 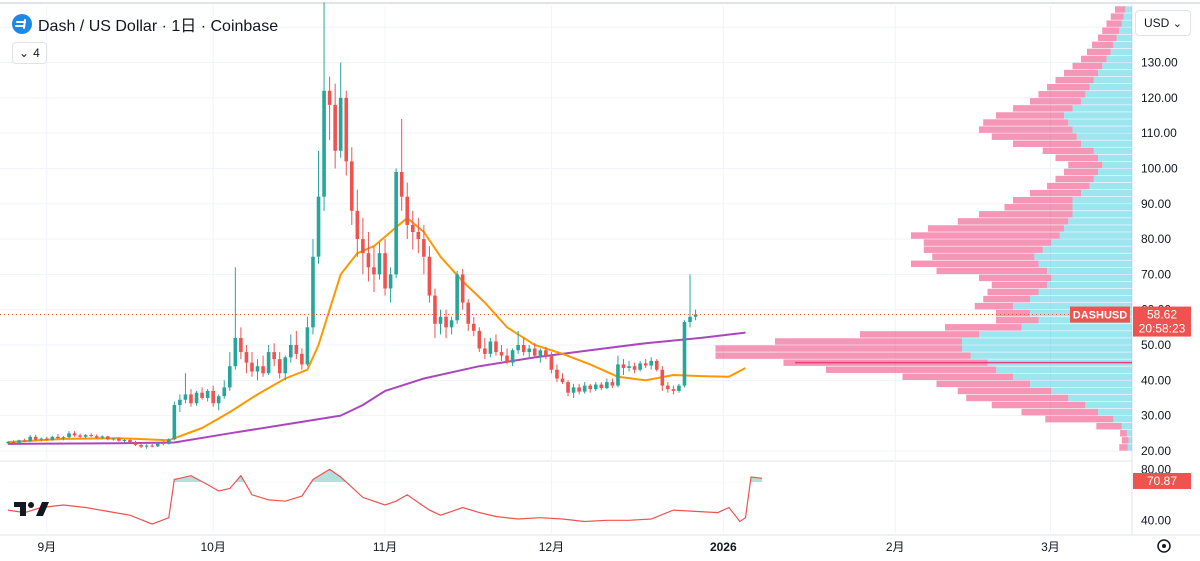 I want to click on sma-200-line, so click(x=376, y=388).